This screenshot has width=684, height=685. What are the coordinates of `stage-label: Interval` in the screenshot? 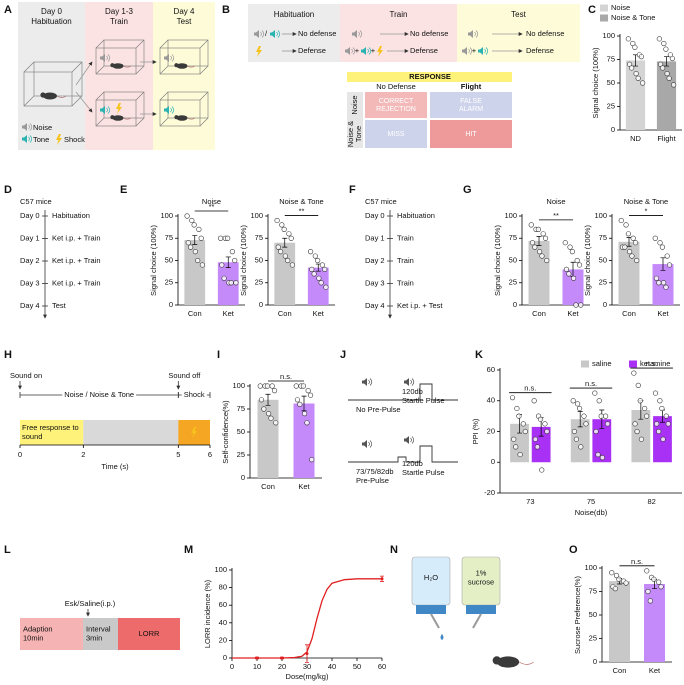 It's located at (98, 628).